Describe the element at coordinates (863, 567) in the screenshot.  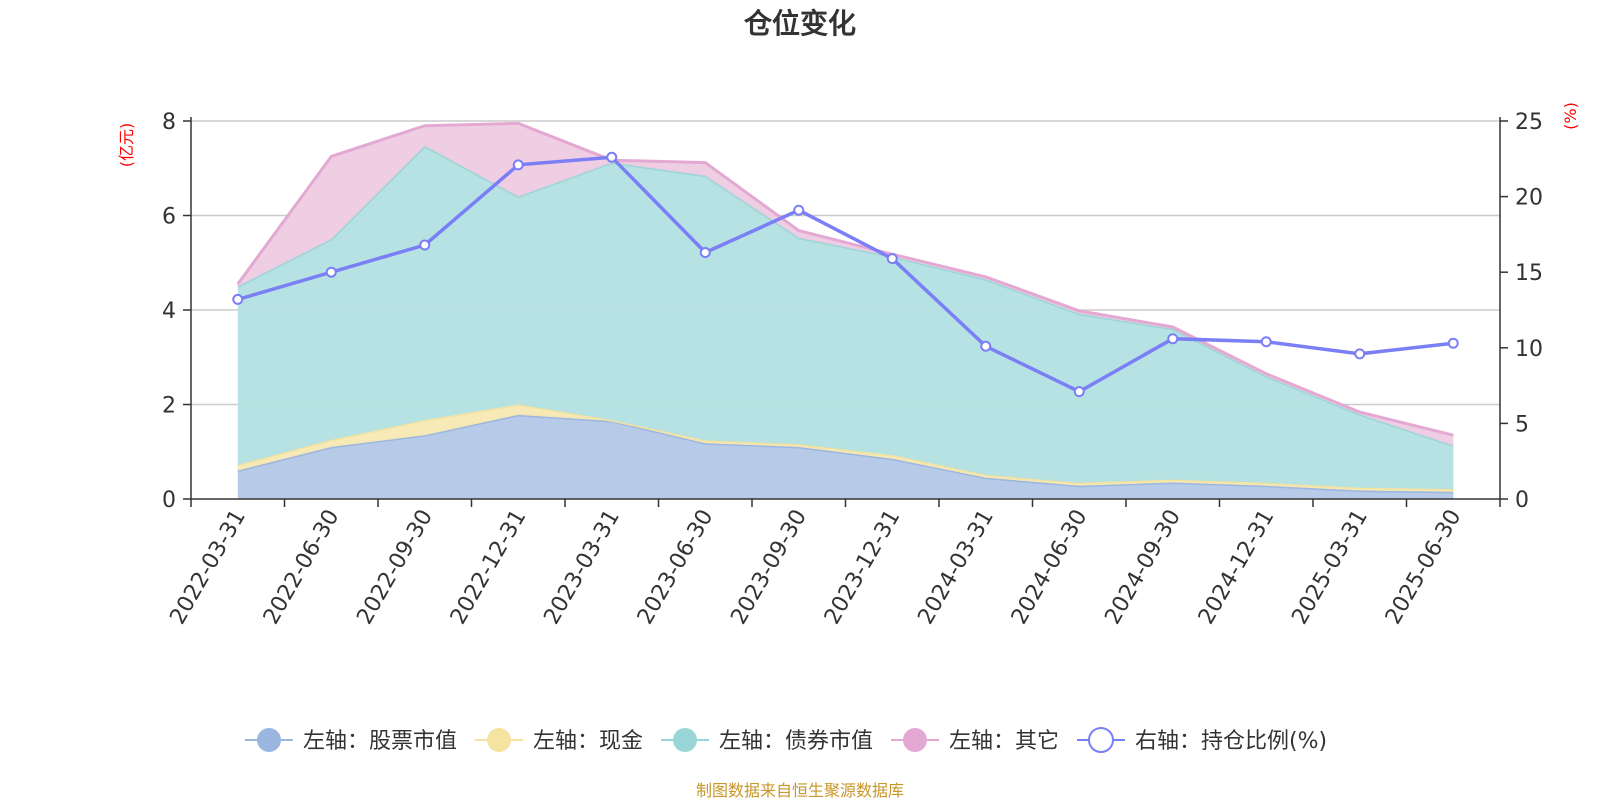
I see `x-axis-tick-label: 2023-12-31` at that location.